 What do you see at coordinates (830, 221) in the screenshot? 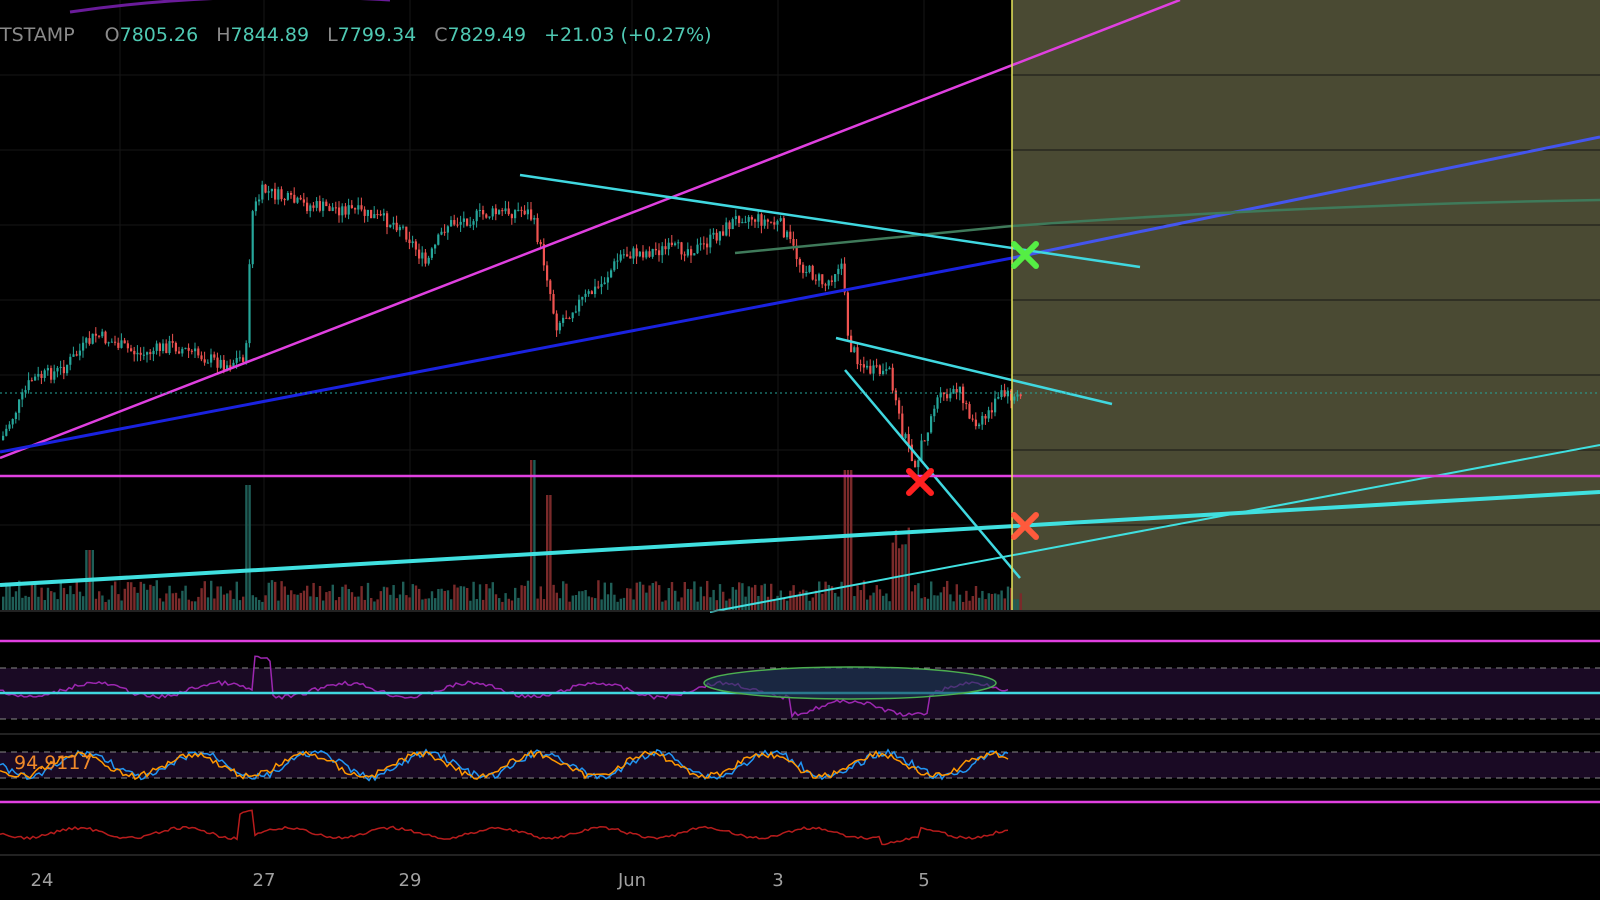
I see `cyan-descending-trendline-upper` at bounding box center [830, 221].